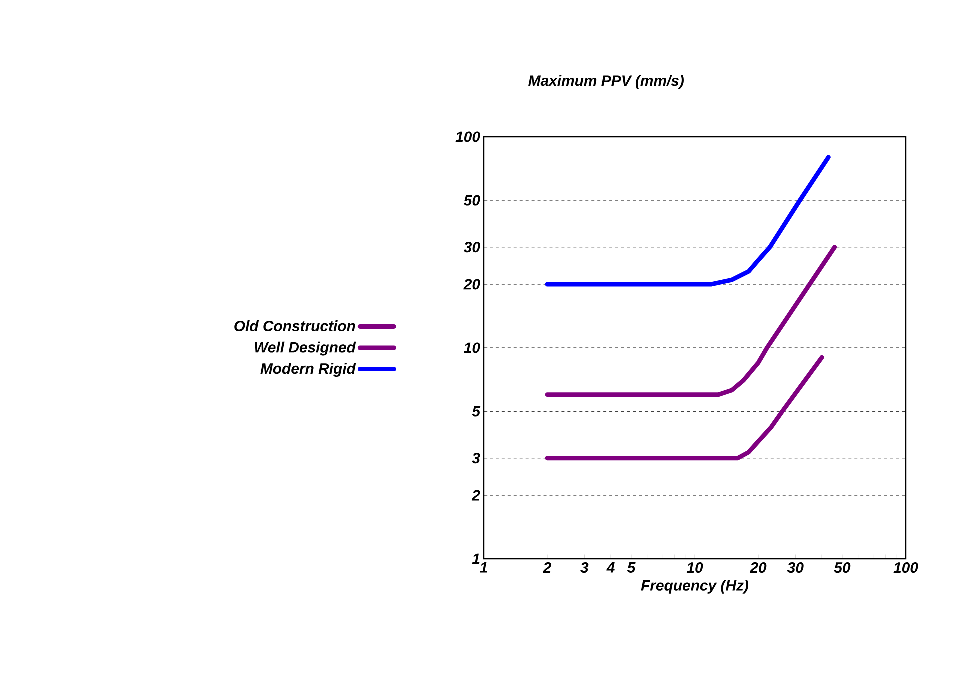 The width and height of the screenshot is (969, 684). Describe the element at coordinates (476, 411) in the screenshot. I see `y-tick-label: 5` at that location.